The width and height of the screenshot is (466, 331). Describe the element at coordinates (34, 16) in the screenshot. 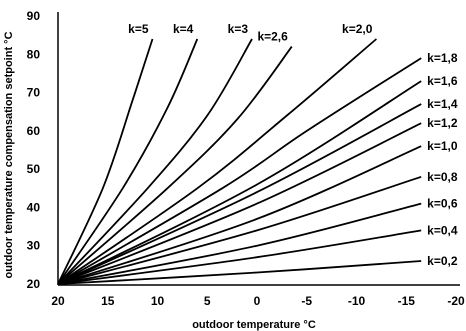

I see `y-tick-label: 90` at that location.